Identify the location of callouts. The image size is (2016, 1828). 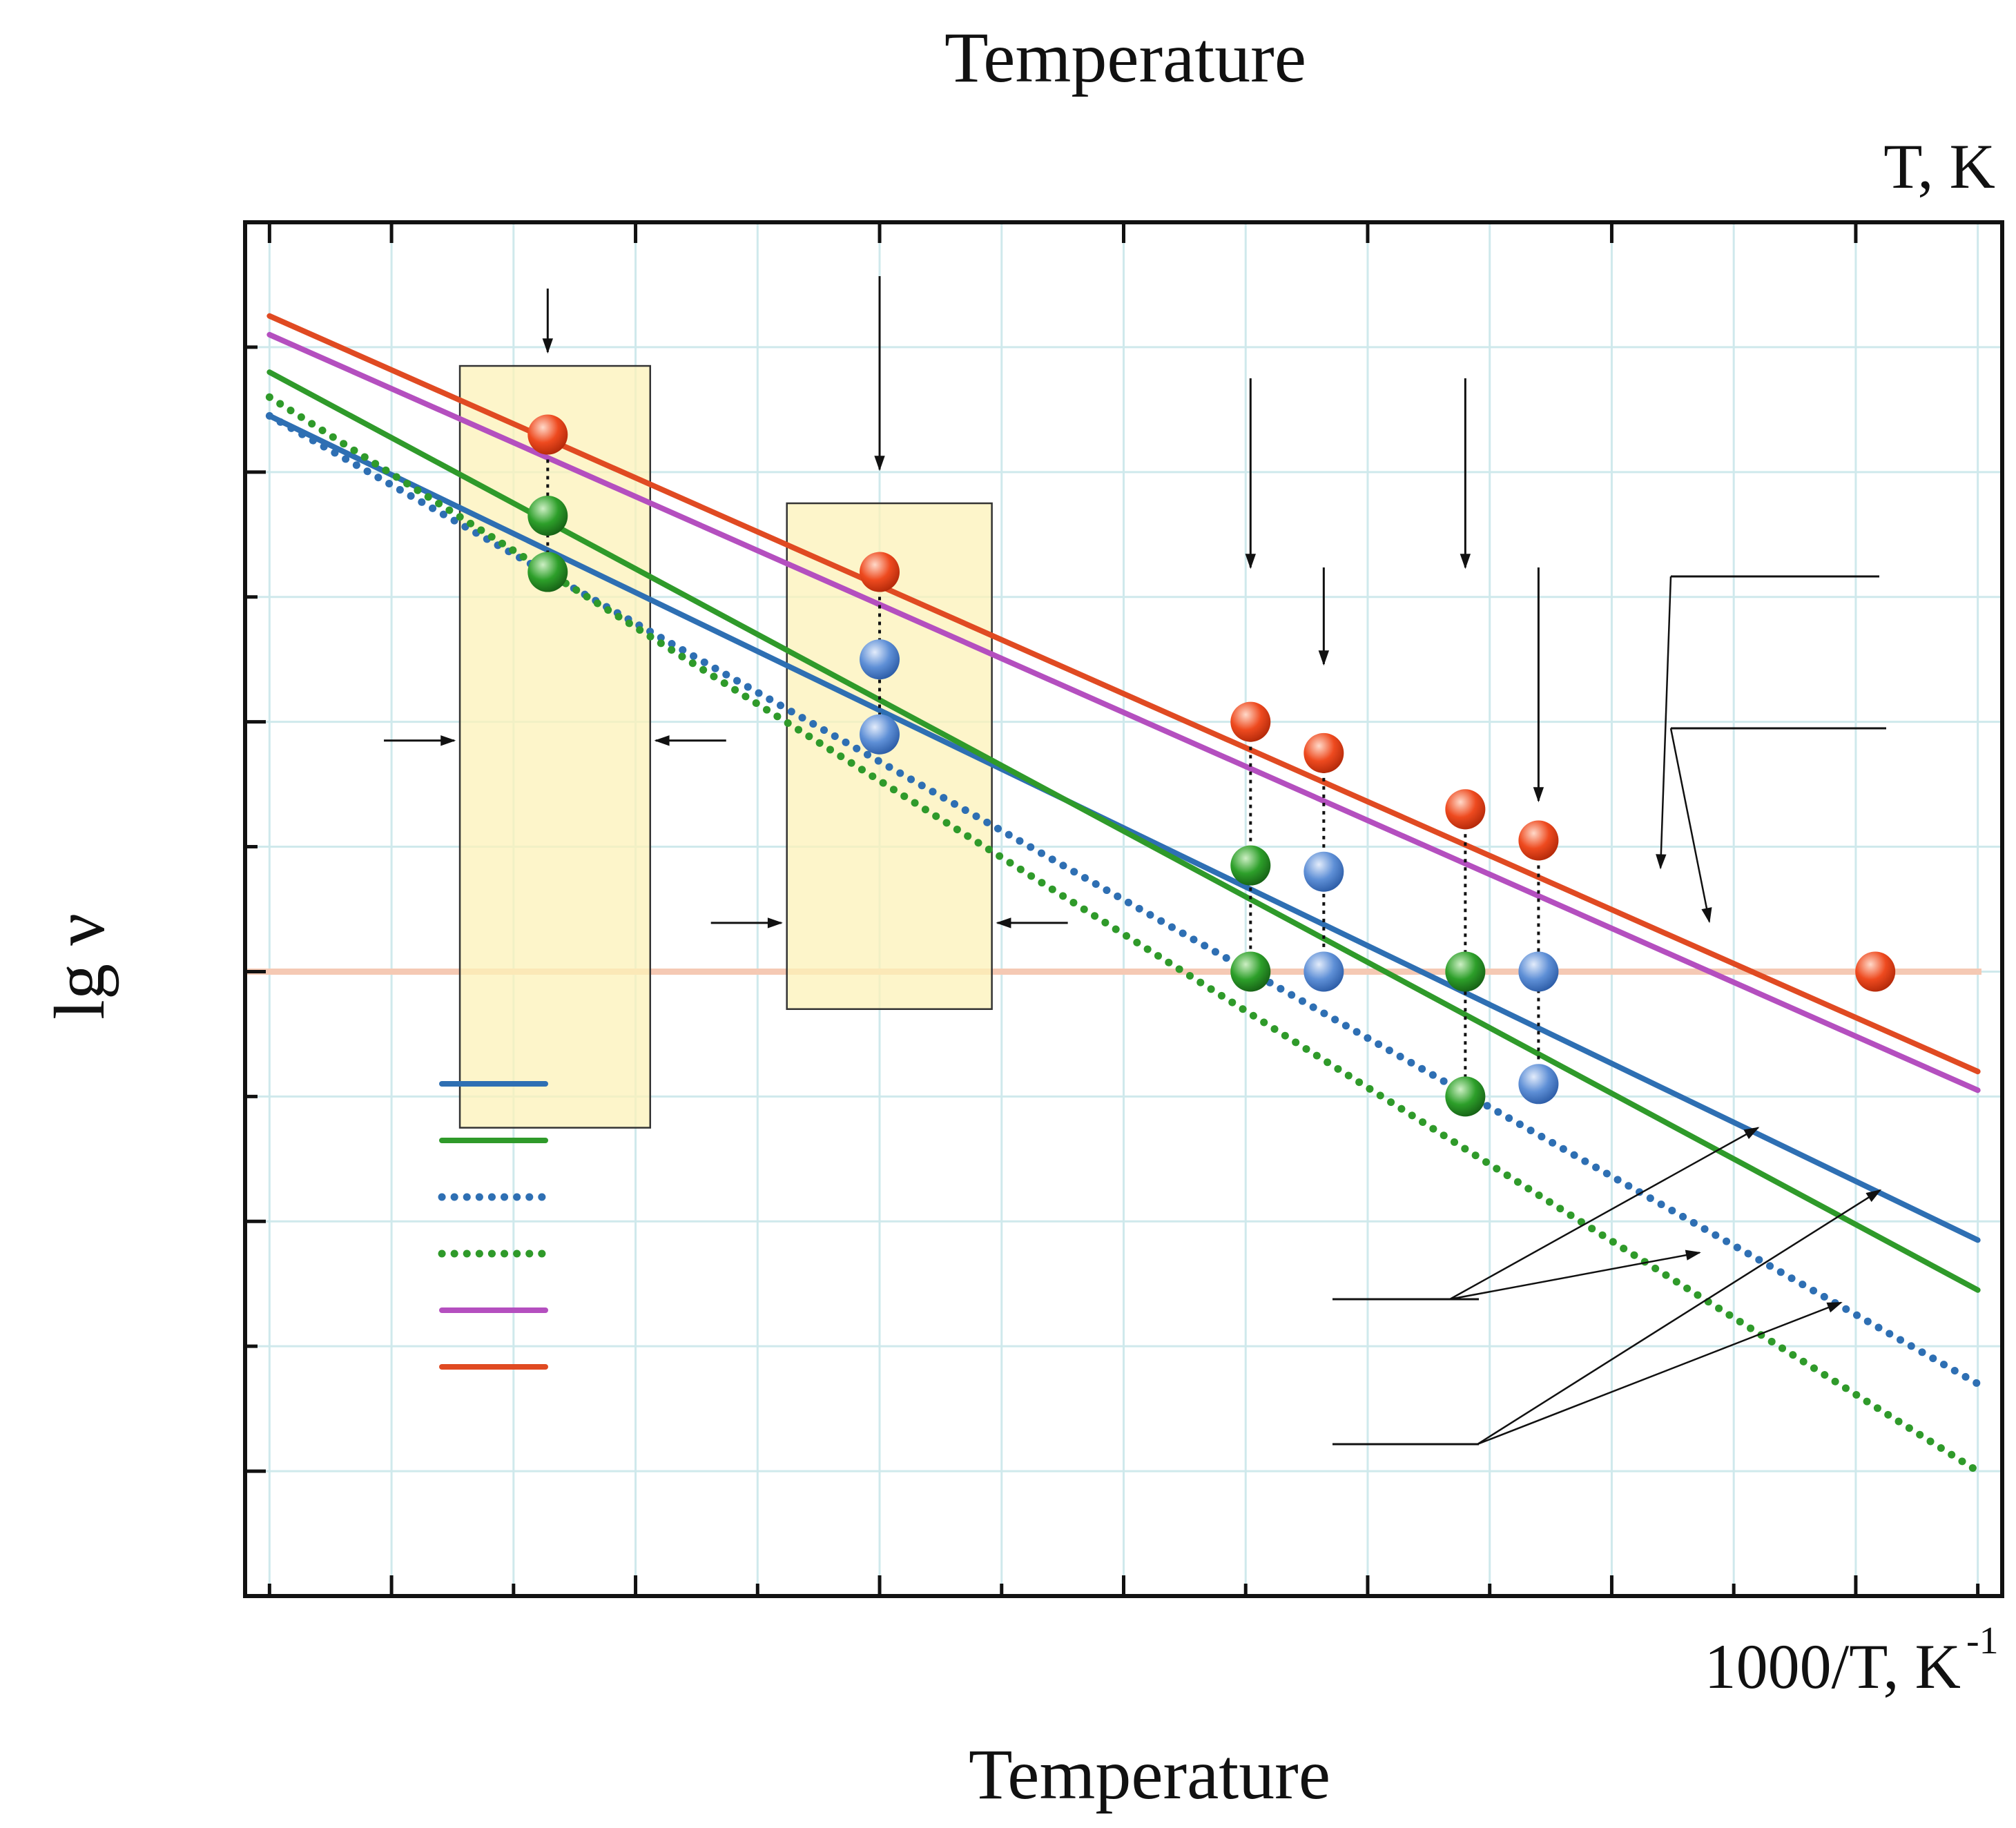
(1609, 1010).